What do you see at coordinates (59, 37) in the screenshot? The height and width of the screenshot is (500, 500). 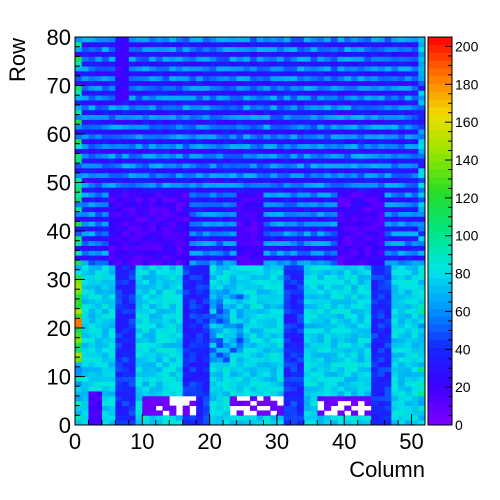 I see `y-tick-label: 80` at bounding box center [59, 37].